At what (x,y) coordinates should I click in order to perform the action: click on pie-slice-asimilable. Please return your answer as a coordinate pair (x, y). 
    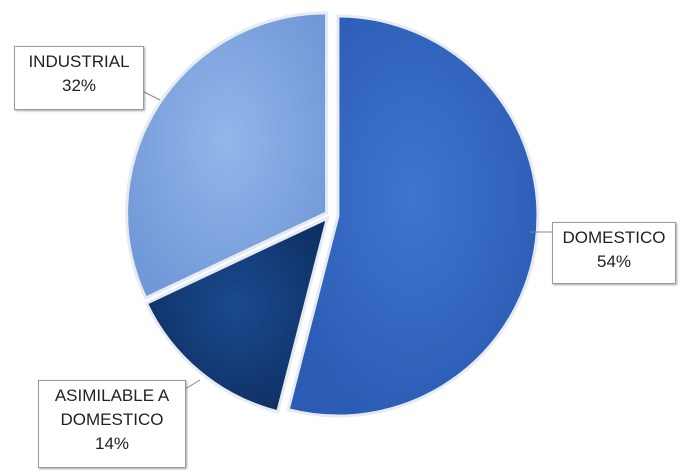
    Looking at the image, I should click on (237, 314).